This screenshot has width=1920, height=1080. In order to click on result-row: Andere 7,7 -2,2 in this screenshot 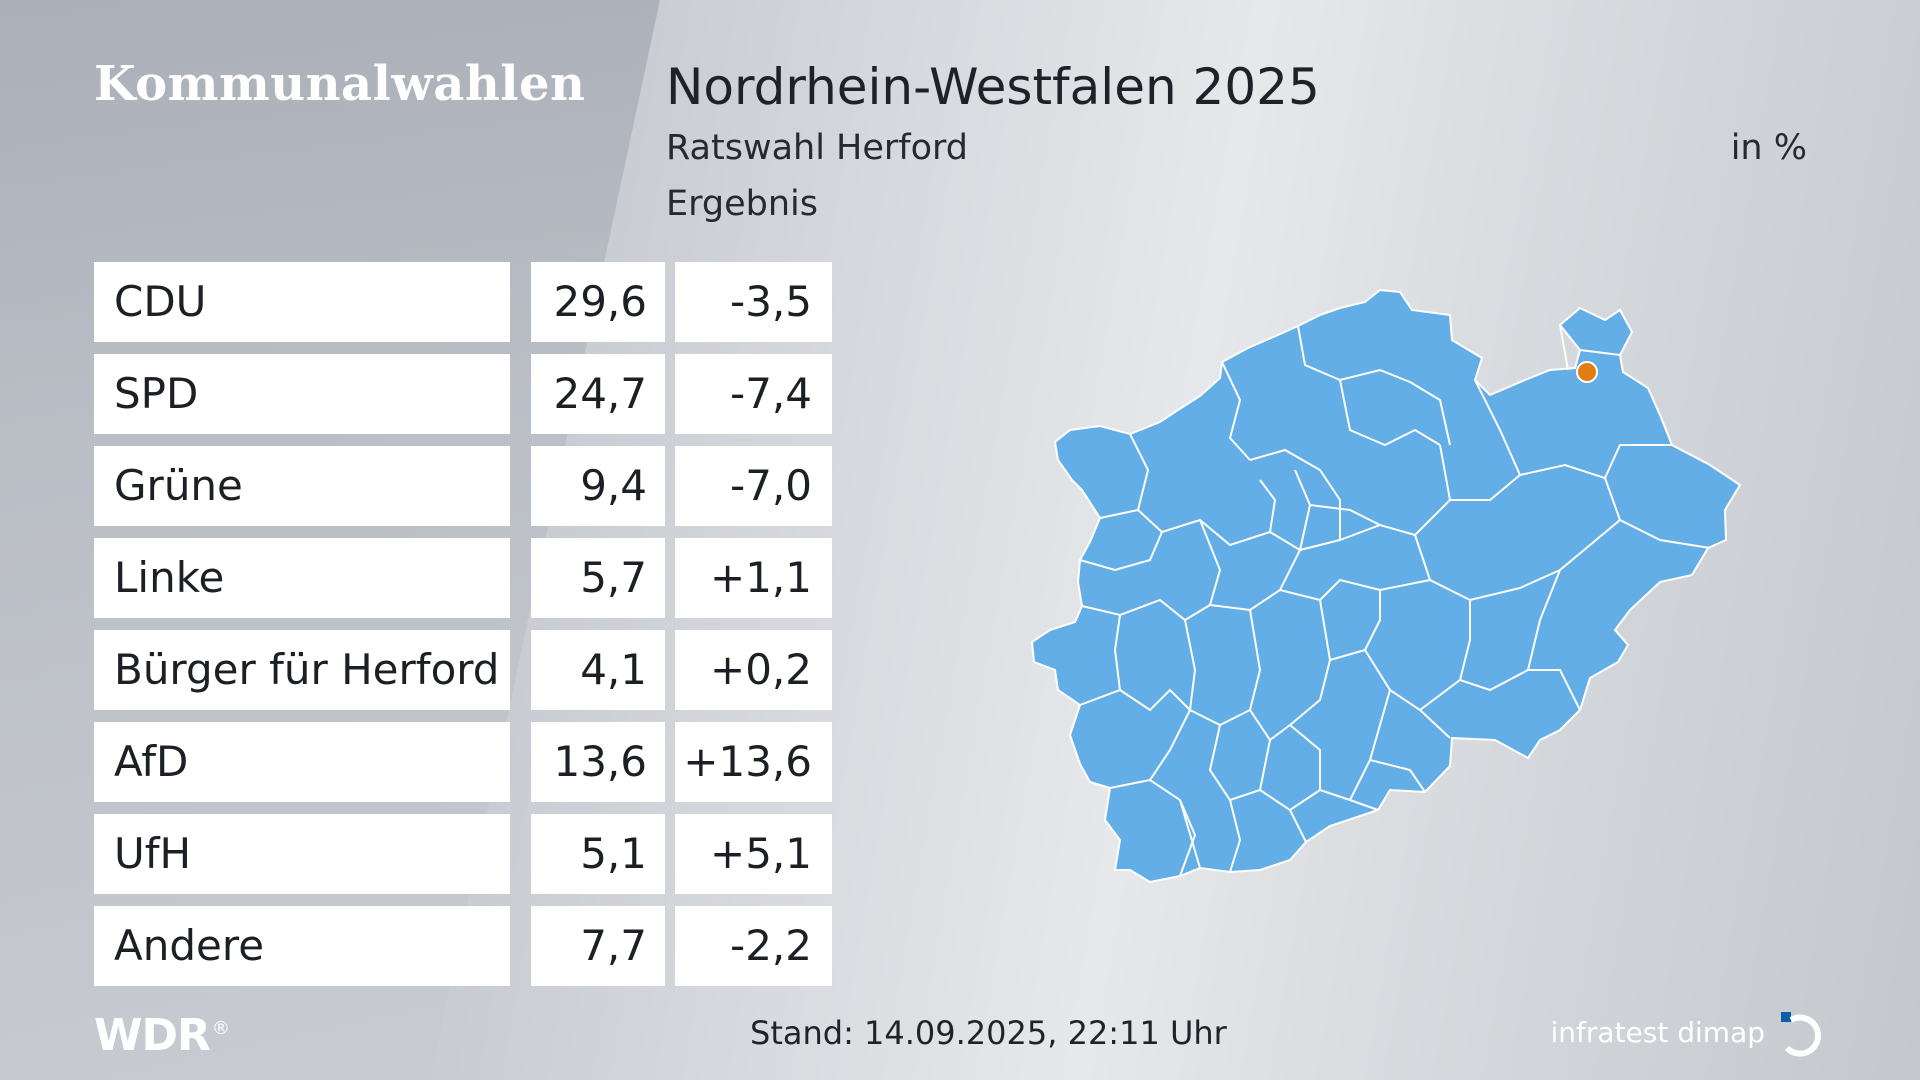, I will do `click(463, 946)`.